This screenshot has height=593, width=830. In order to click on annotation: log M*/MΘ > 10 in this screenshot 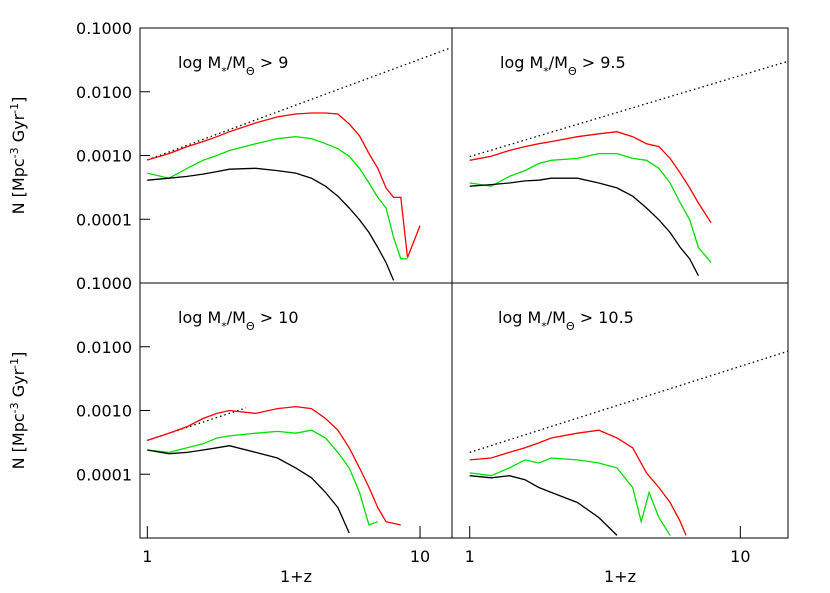, I will do `click(238, 320)`.